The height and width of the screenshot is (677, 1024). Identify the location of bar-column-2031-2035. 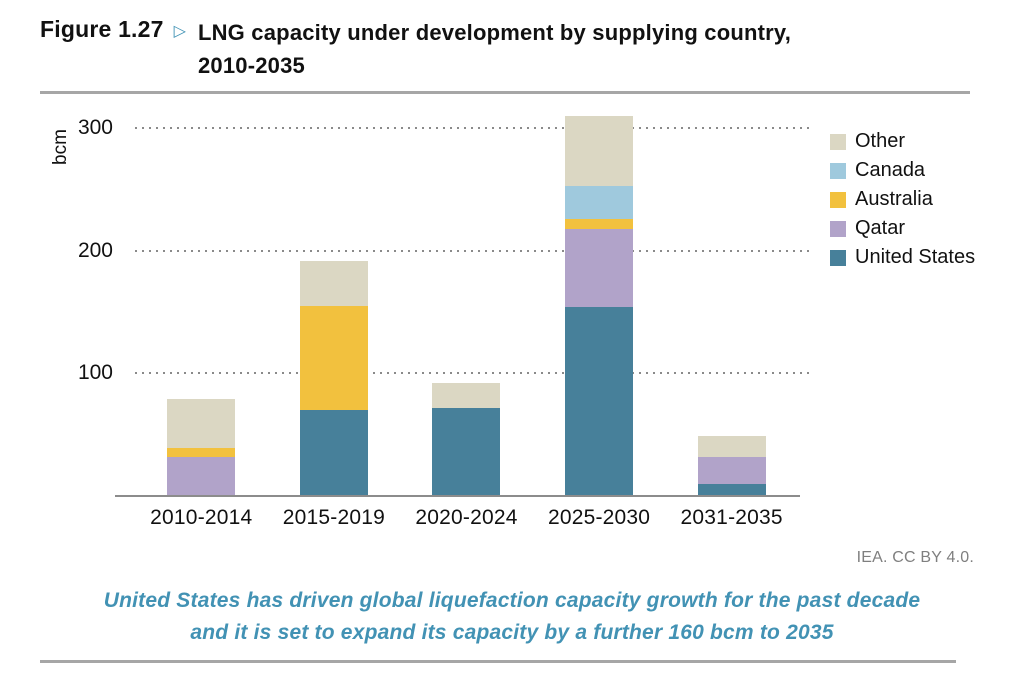
(731, 298).